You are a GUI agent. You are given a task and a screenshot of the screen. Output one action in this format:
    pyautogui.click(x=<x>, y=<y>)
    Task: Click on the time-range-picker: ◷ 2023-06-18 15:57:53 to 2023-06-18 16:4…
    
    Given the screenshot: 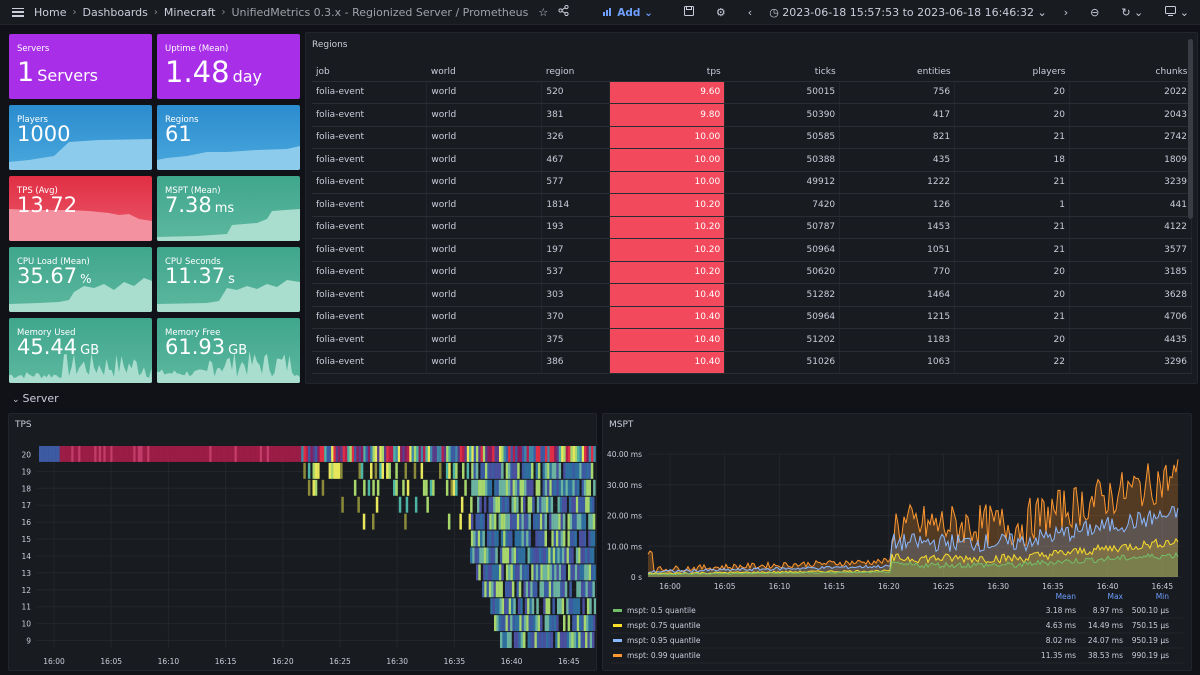 What is the action you would take?
    pyautogui.click(x=908, y=12)
    